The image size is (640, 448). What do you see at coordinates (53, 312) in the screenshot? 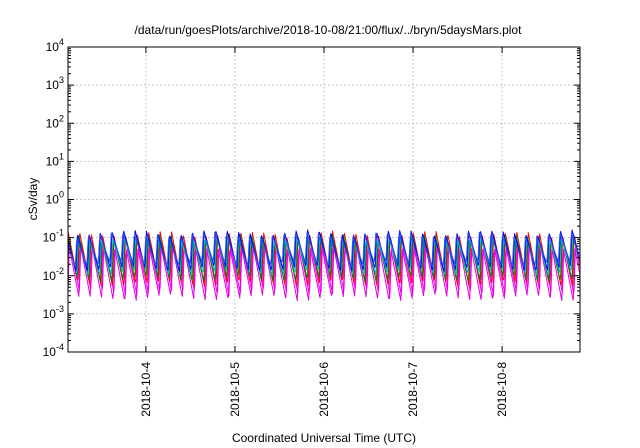
I see `y-tick-label: 10⁻³` at bounding box center [53, 312].